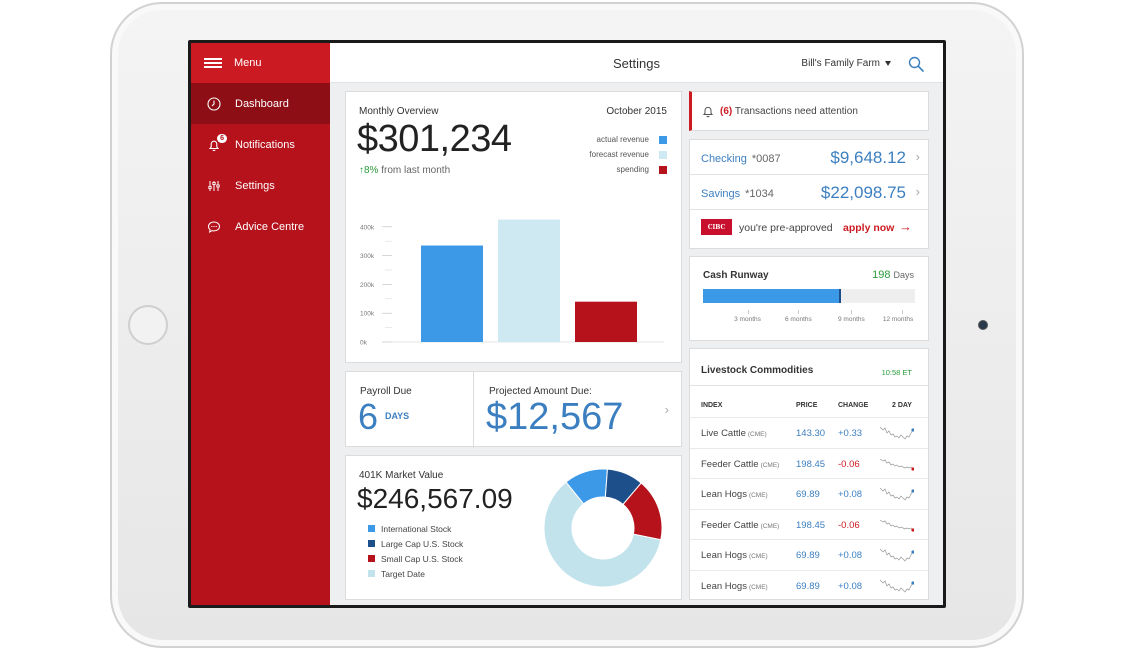  Describe the element at coordinates (798, 319) in the screenshot. I see `runway-tick-label: 6 months` at that location.